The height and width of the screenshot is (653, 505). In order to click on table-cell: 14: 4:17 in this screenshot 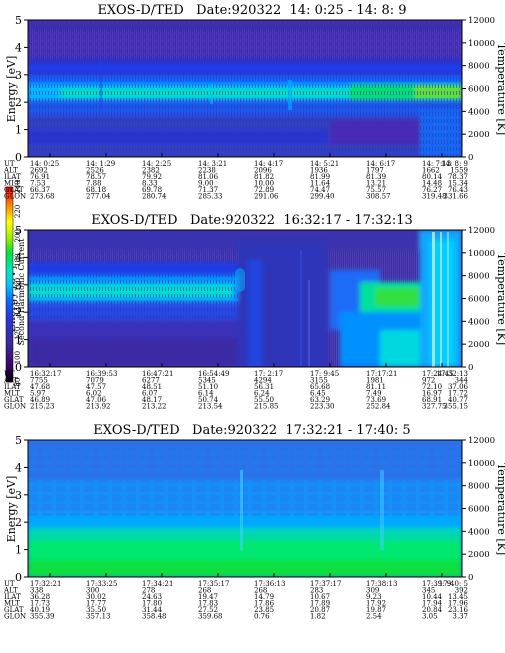, I will do `click(268, 164)`.